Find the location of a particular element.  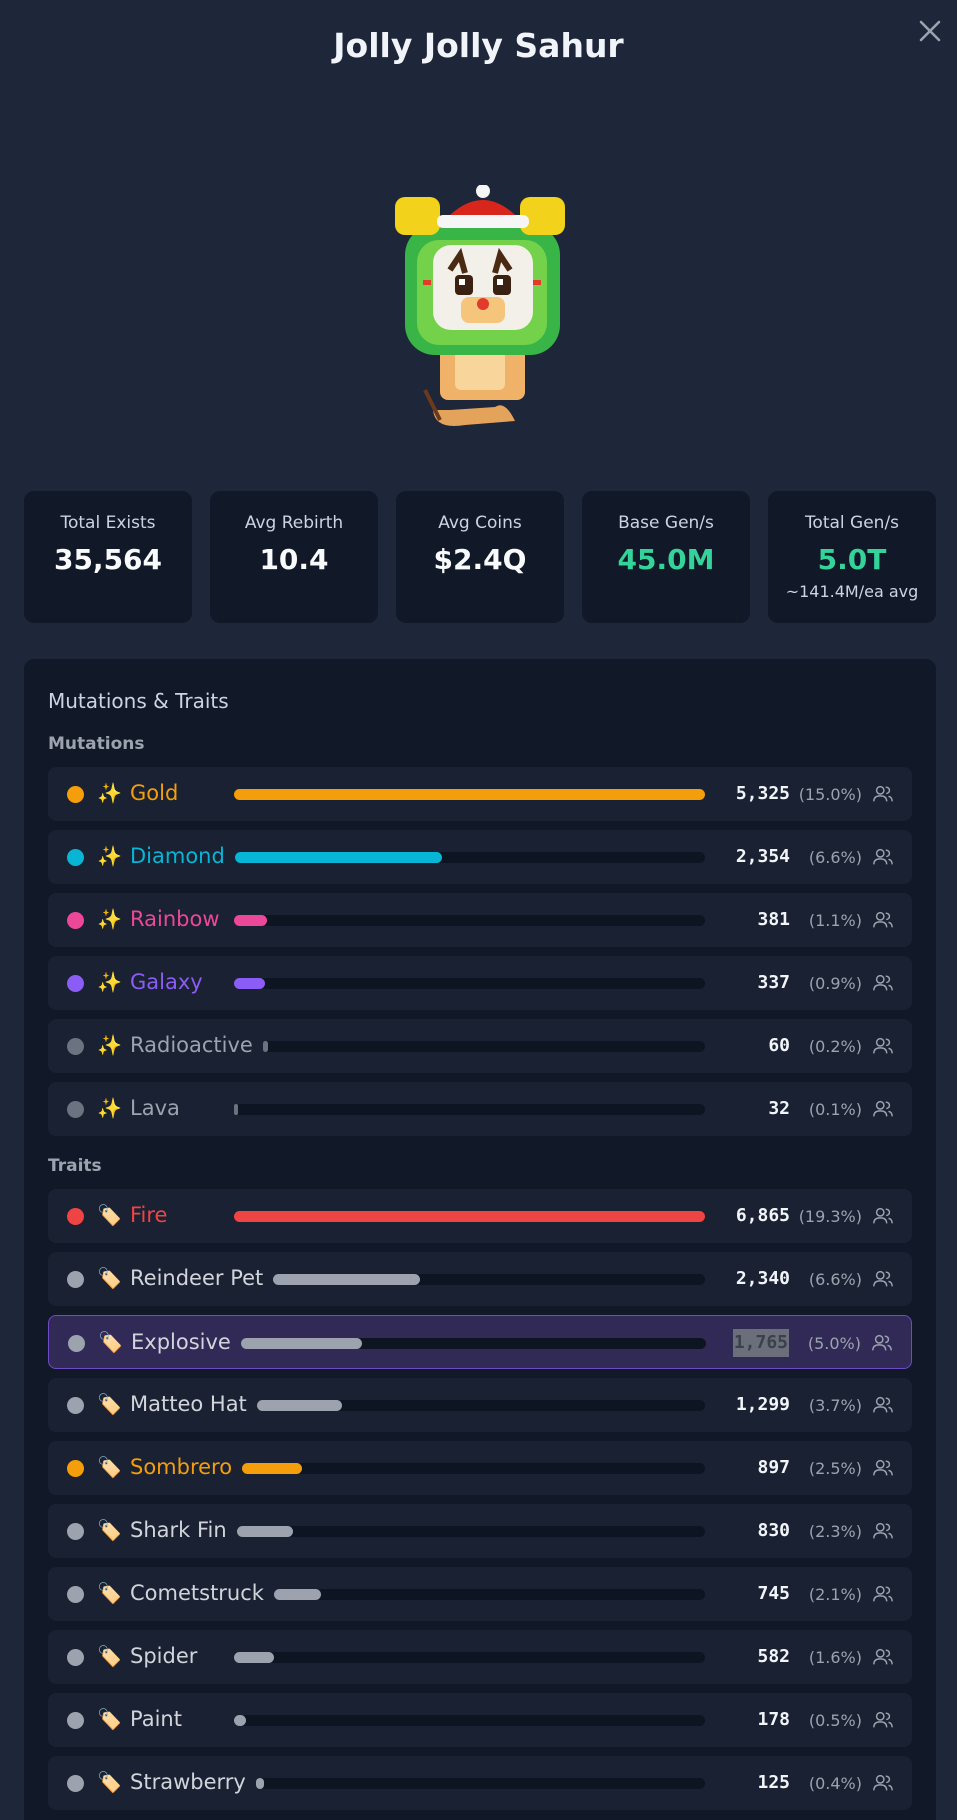

trait-name: Shark Fin is located at coordinates (178, 1530).